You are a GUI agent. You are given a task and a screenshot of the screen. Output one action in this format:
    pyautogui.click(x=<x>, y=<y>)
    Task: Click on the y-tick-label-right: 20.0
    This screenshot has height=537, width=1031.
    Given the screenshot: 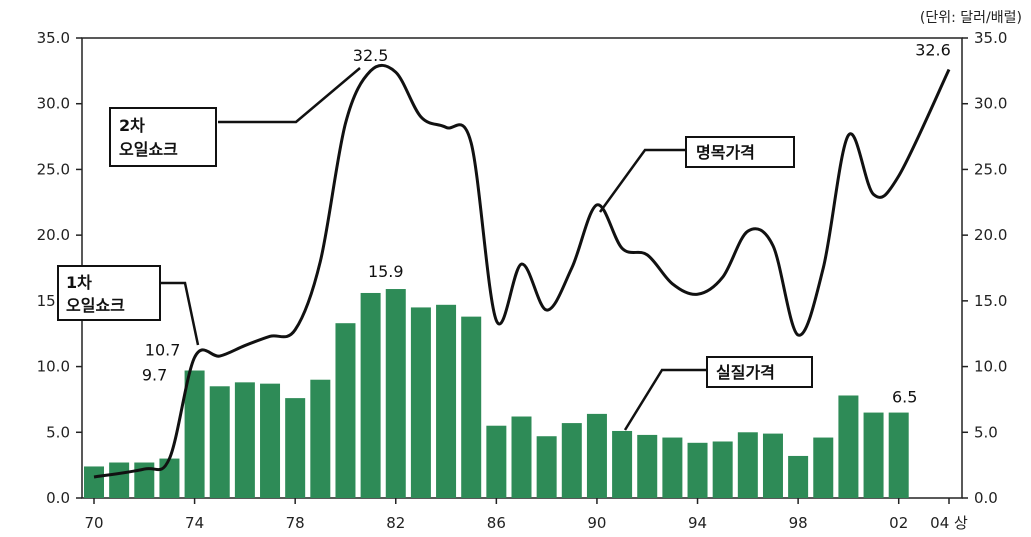 What is the action you would take?
    pyautogui.click(x=990, y=235)
    